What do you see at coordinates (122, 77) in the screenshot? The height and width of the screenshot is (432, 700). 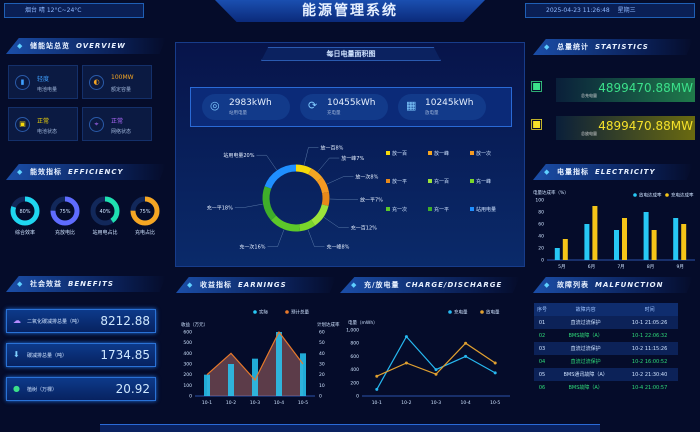 I see `card-value: 100MW` at bounding box center [122, 77].